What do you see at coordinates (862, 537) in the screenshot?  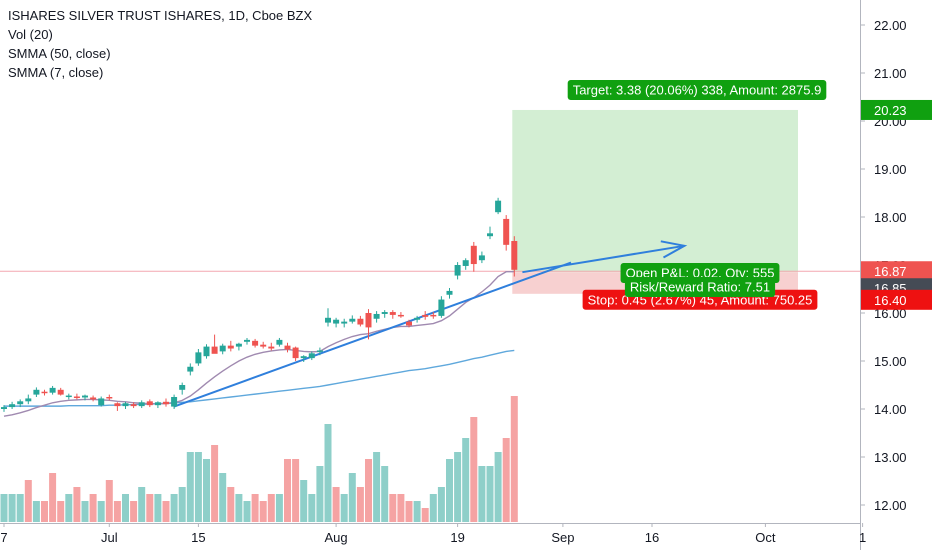 I see `x-tick-label: 1` at bounding box center [862, 537].